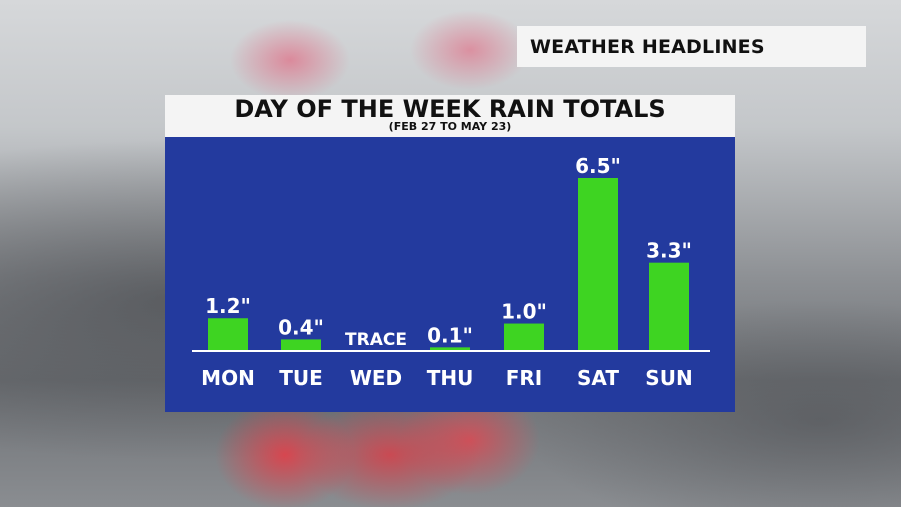 Image resolution: width=901 pixels, height=507 pixels. I want to click on value-label-mon: 1.2", so click(228, 306).